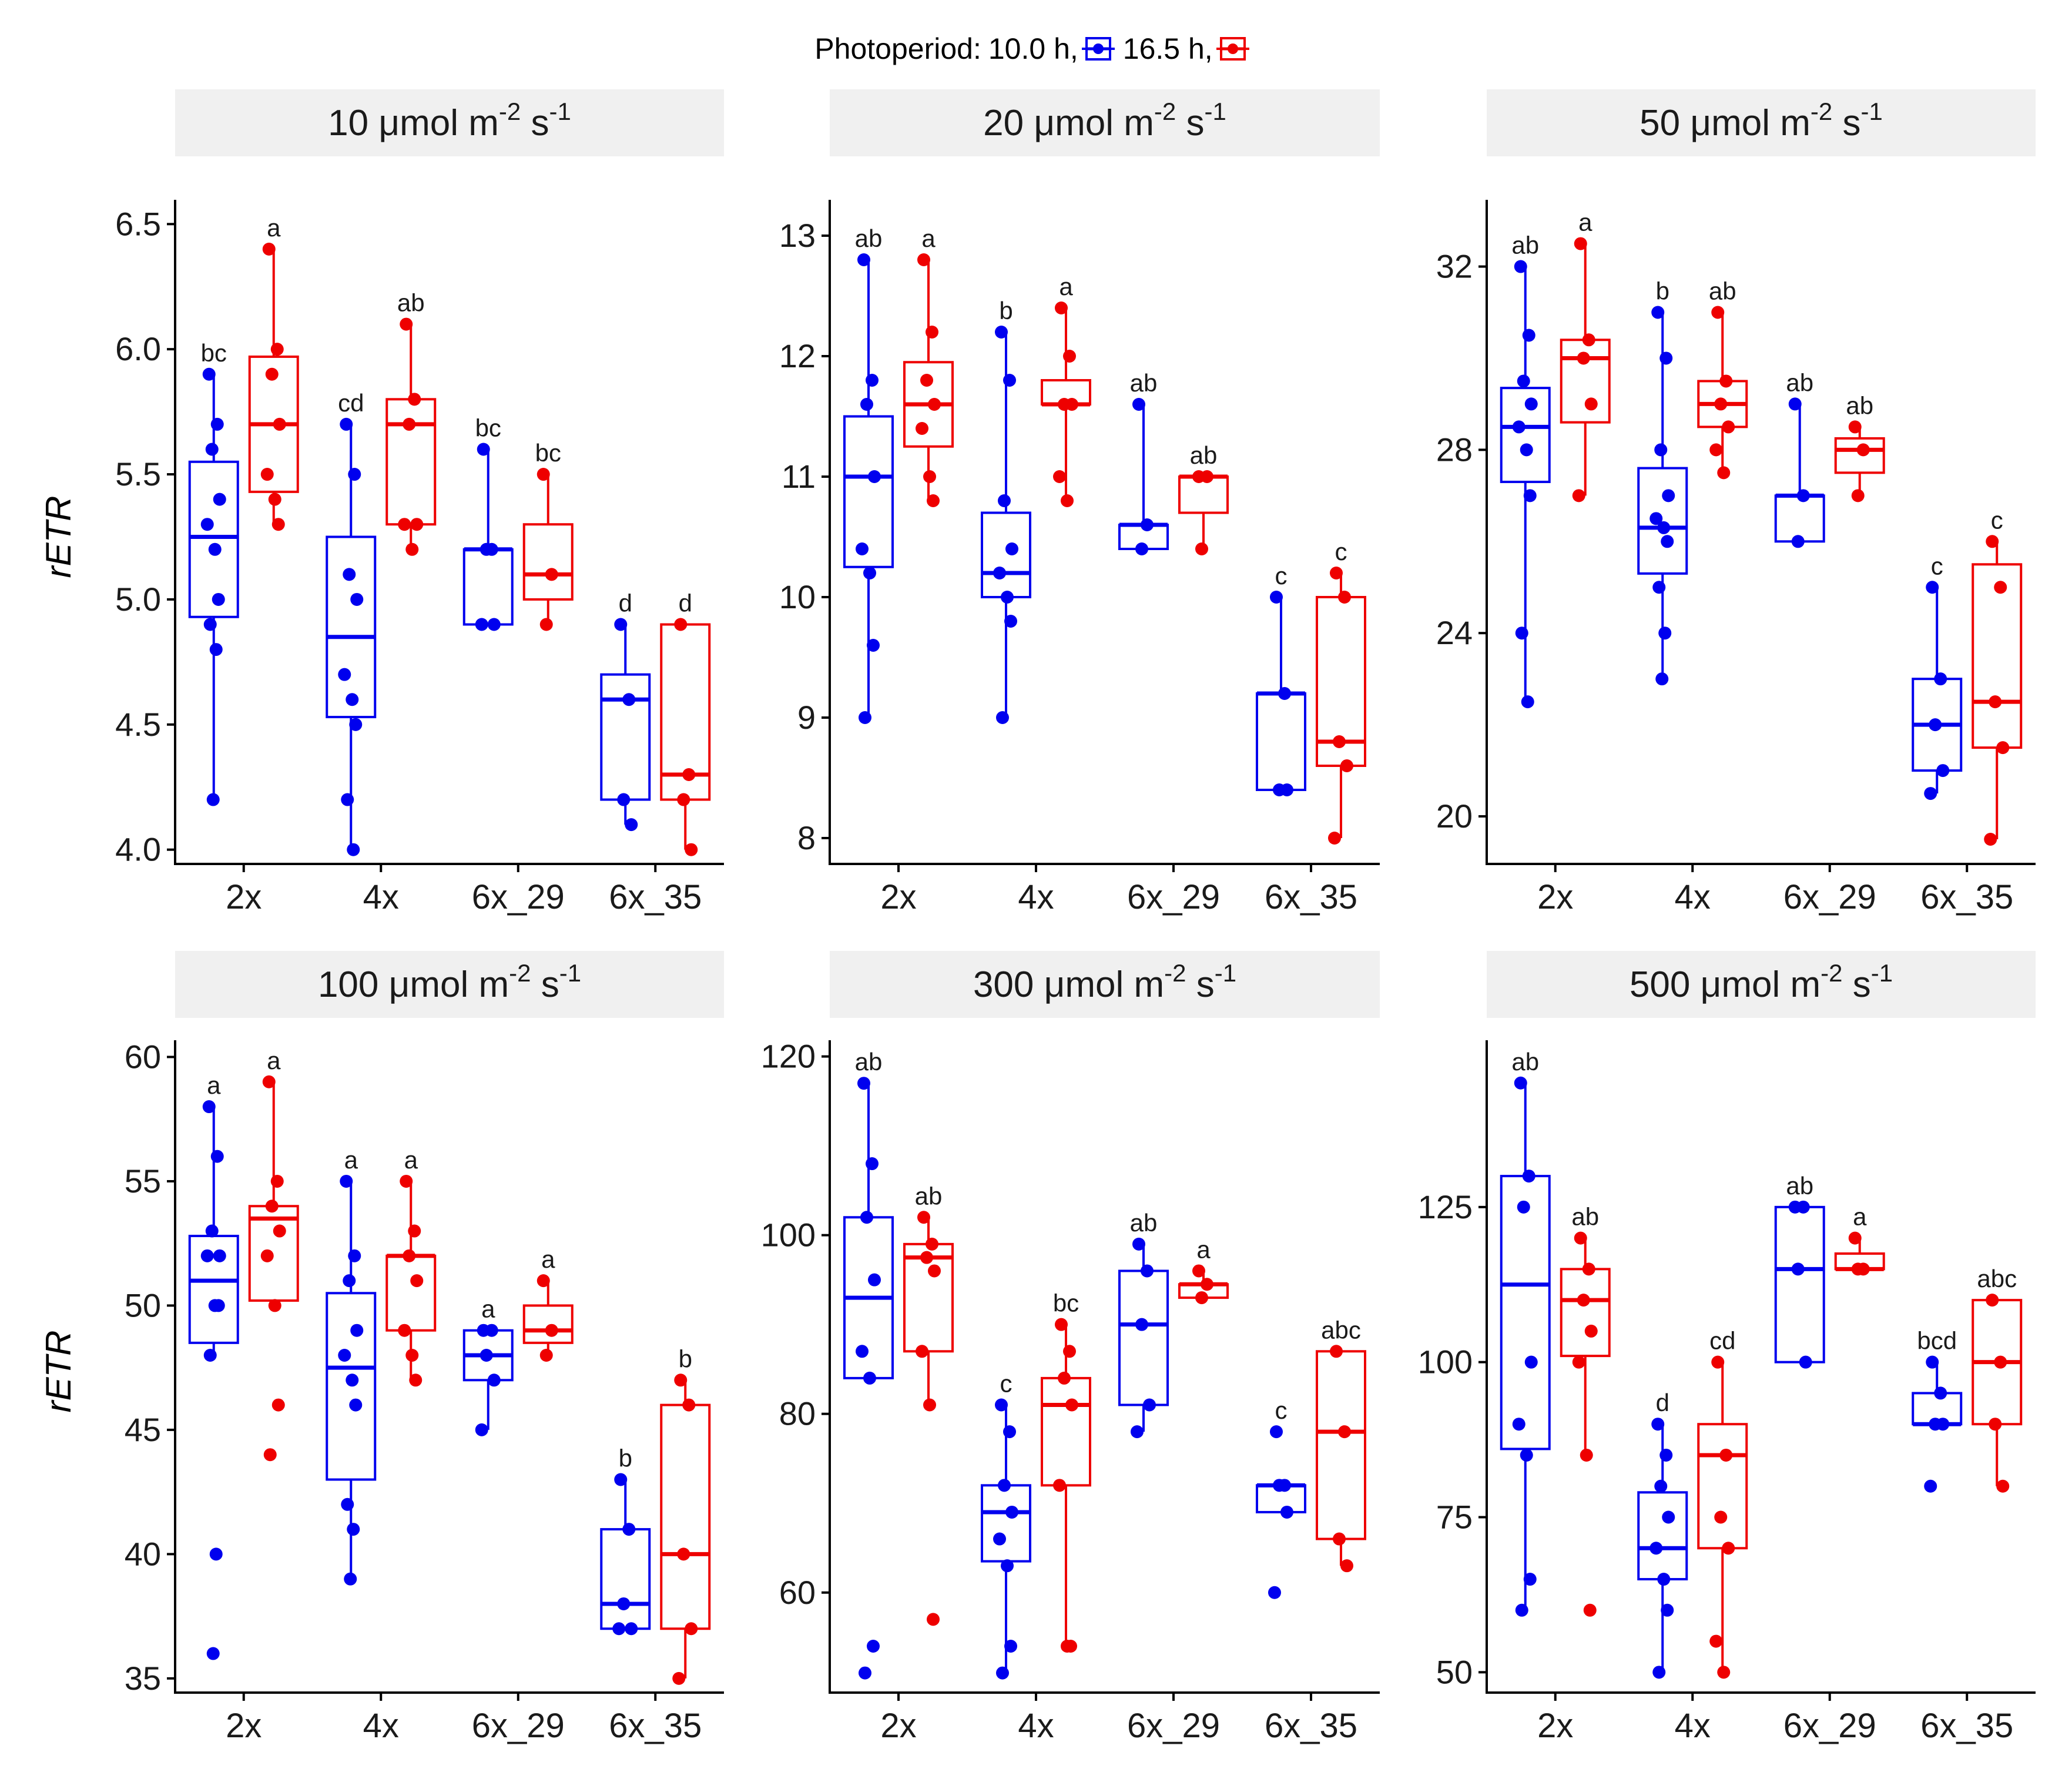 The width and height of the screenshot is (2072, 1779). What do you see at coordinates (1036, 1726) in the screenshot?
I see `x-tick-label: 4x` at bounding box center [1036, 1726].